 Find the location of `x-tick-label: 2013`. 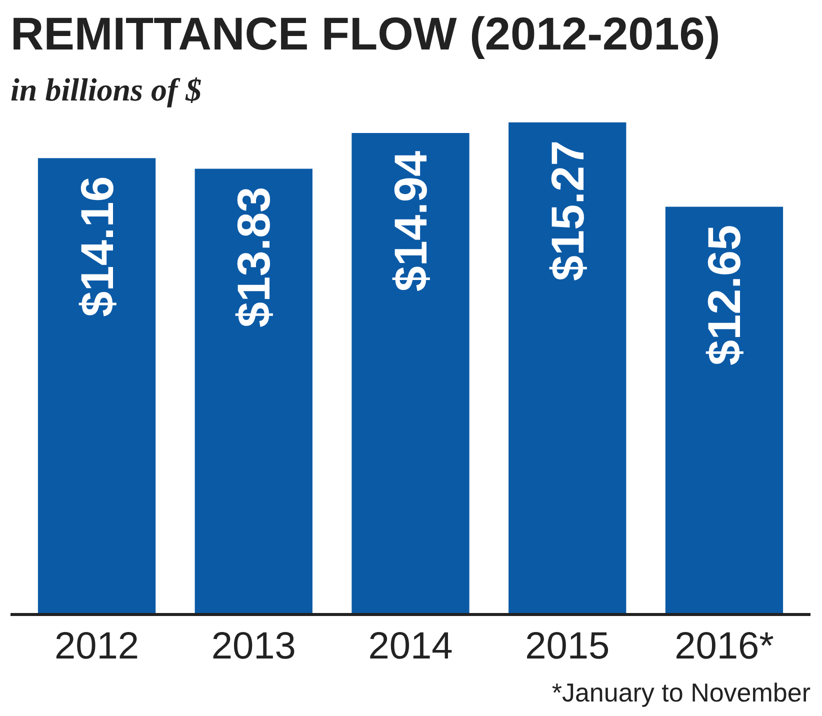

x-tick-label: 2013 is located at coordinates (253, 647).